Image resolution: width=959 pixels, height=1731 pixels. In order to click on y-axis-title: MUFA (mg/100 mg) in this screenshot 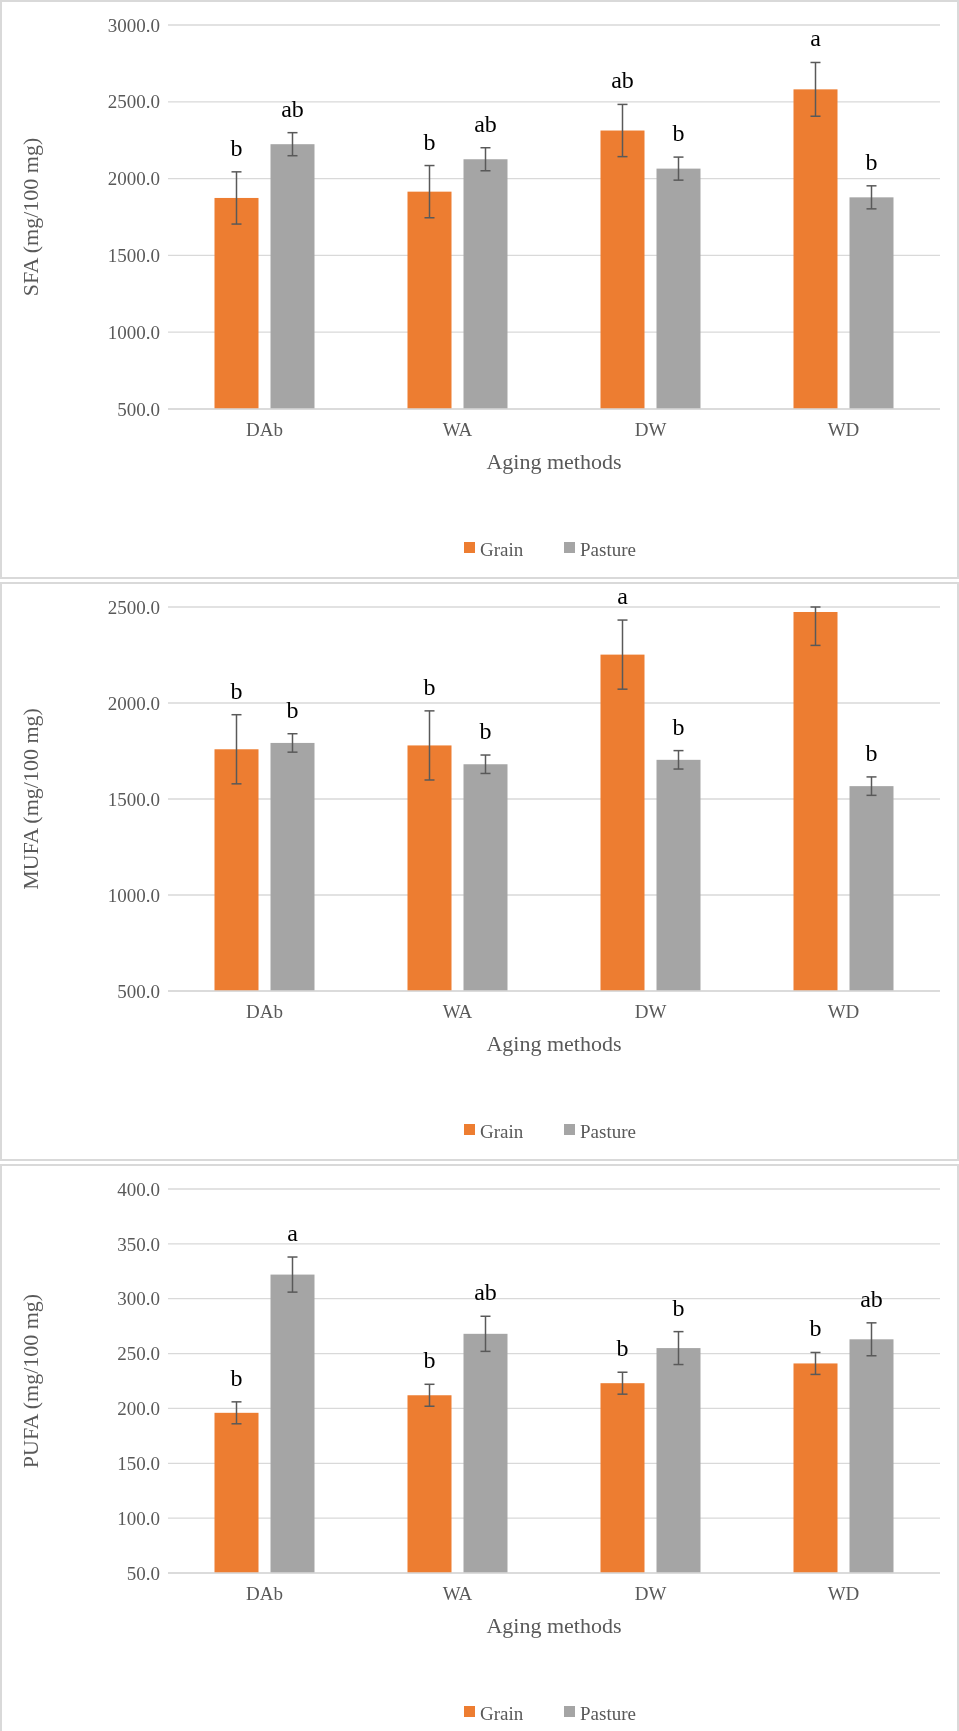, I will do `click(30, 799)`.